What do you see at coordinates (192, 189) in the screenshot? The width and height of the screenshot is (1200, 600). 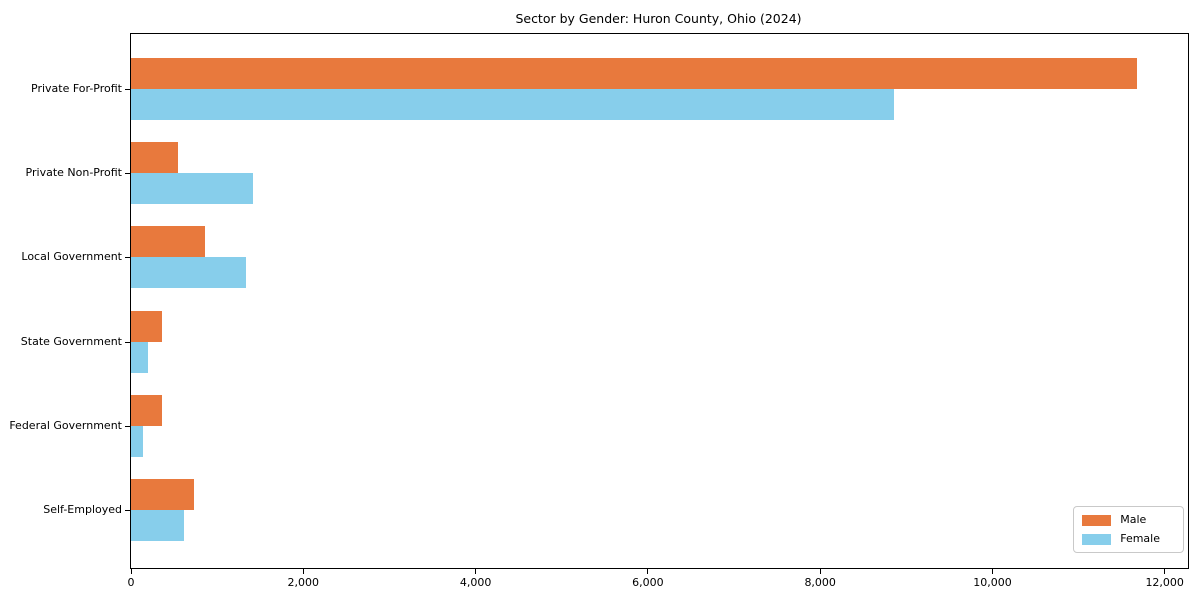 I see `bar-female-private-non-profit` at bounding box center [192, 189].